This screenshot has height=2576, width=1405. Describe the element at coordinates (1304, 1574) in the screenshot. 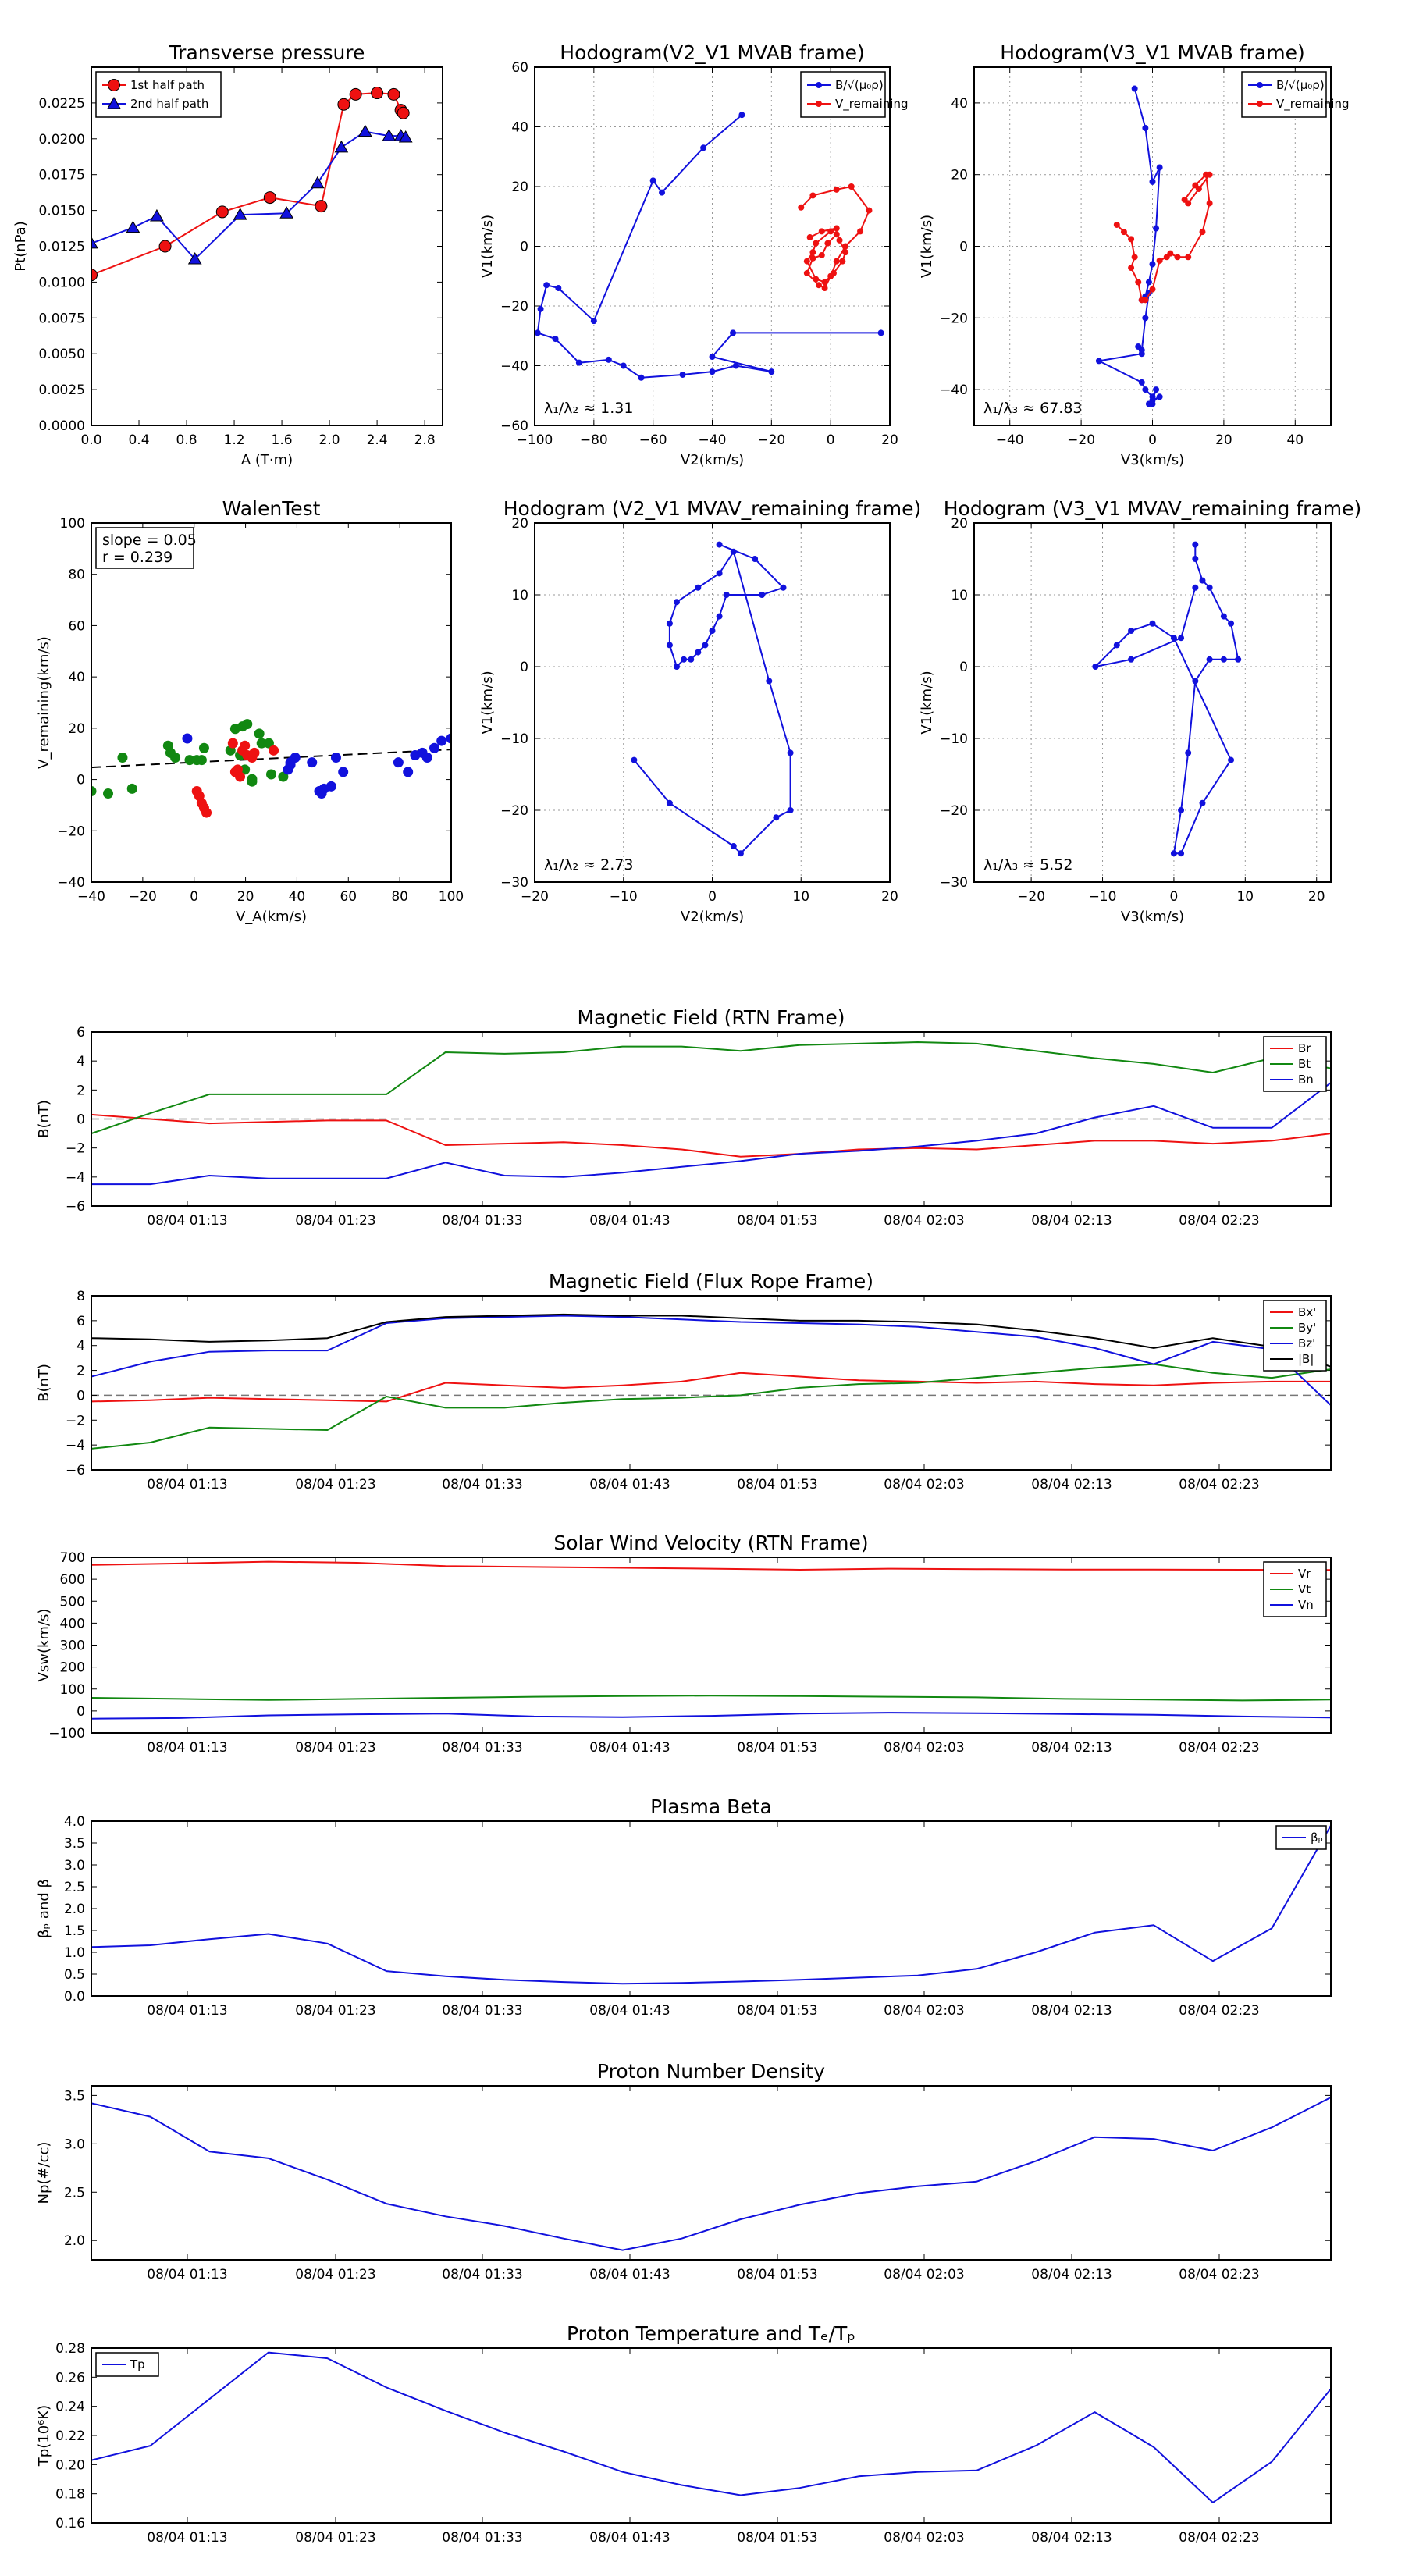

I see `legend-label: Vr` at that location.